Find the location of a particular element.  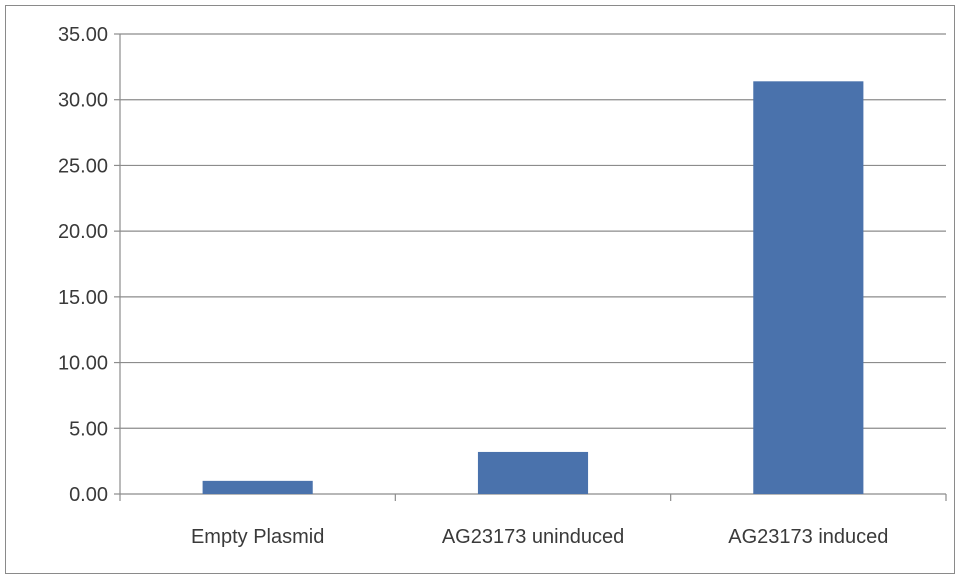

y-tick-label: 35.00 is located at coordinates (83, 35).